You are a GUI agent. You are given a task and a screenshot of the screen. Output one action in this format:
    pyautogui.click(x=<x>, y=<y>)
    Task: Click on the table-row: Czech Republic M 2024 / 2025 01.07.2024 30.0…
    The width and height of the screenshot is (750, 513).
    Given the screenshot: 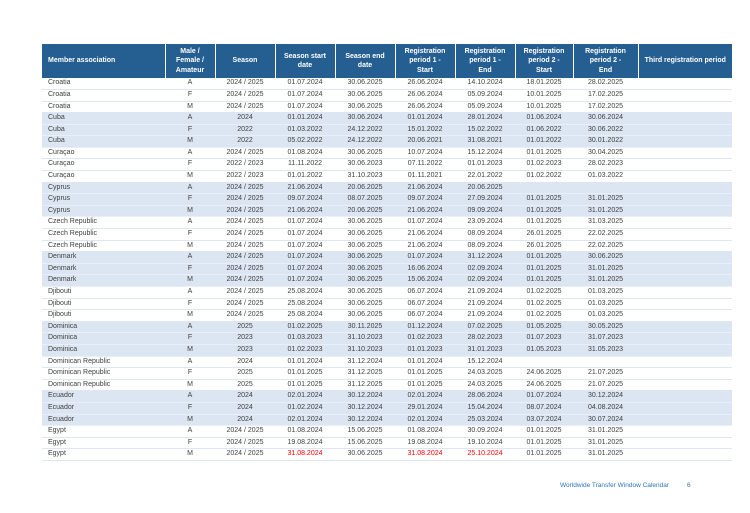 What is the action you would take?
    pyautogui.click(x=387, y=246)
    